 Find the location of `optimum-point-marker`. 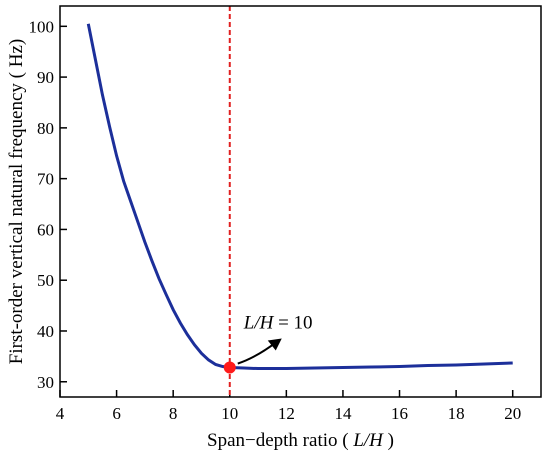

optimum-point-marker is located at coordinates (229, 367).